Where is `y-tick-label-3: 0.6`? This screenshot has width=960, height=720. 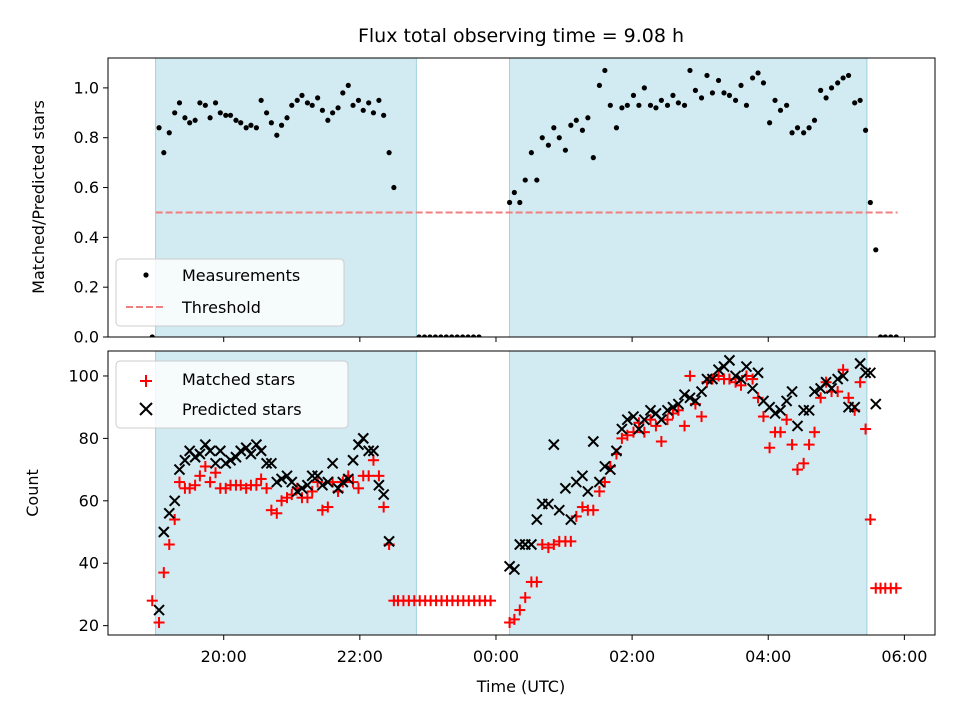
y-tick-label-3: 0.6 is located at coordinates (86, 187).